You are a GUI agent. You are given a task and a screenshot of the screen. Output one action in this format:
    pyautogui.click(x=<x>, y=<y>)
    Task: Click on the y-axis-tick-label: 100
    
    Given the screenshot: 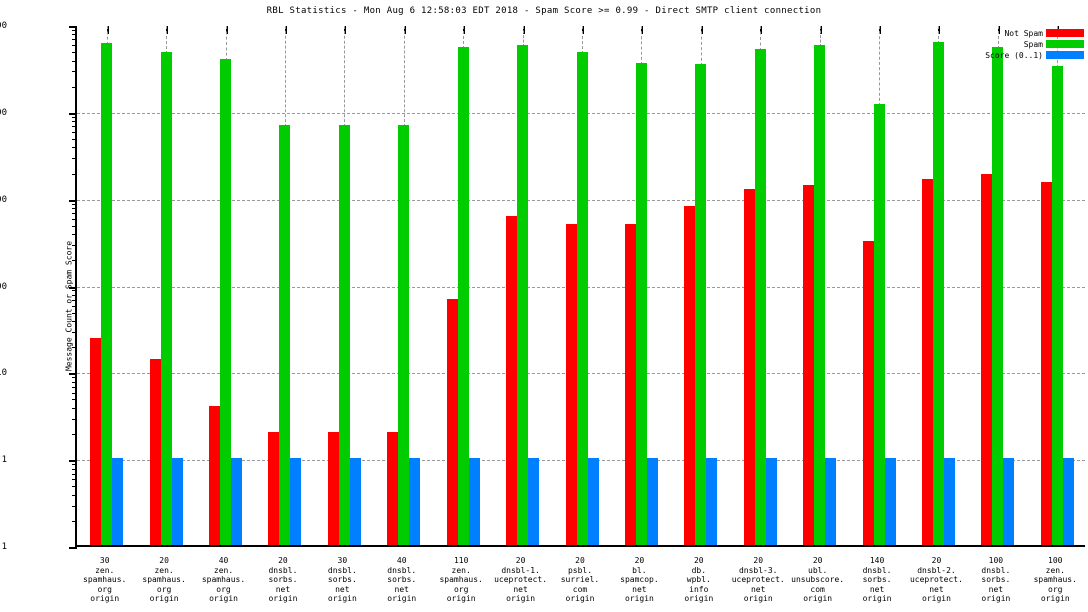 What is the action you would take?
    pyautogui.click(x=3, y=286)
    